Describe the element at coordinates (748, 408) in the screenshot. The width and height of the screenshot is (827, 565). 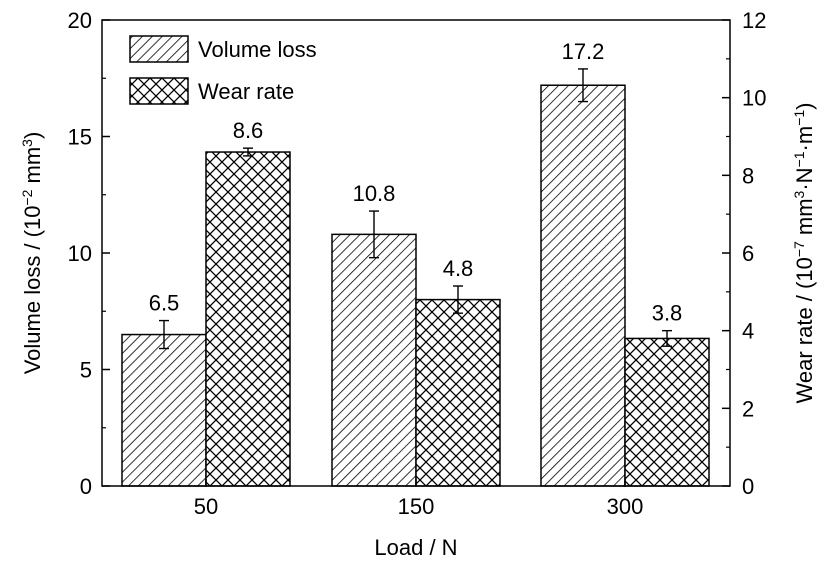
I see `y2-tick-label: 2` at that location.